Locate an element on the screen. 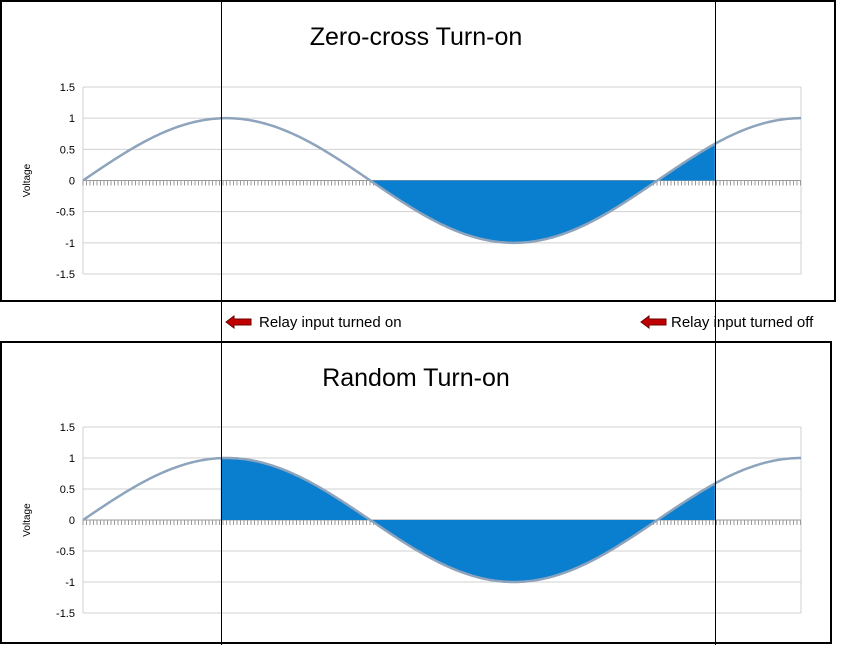 The width and height of the screenshot is (842, 645). relay-on-annotation: Relay input turned on is located at coordinates (313, 322).